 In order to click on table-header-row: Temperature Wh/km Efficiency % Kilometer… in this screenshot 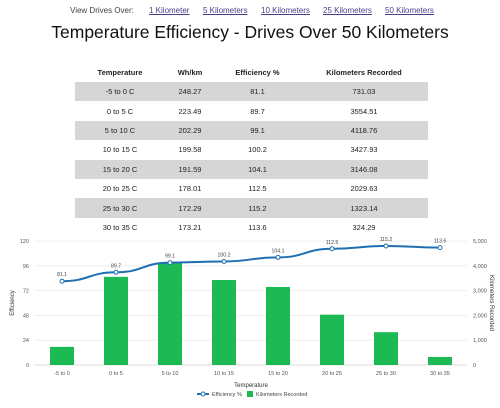, I will do `click(251, 72)`.